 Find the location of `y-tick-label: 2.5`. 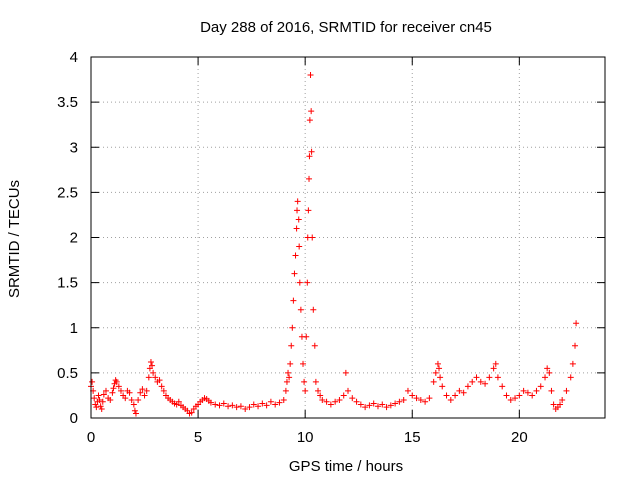

y-tick-label: 2.5 is located at coordinates (67, 192).